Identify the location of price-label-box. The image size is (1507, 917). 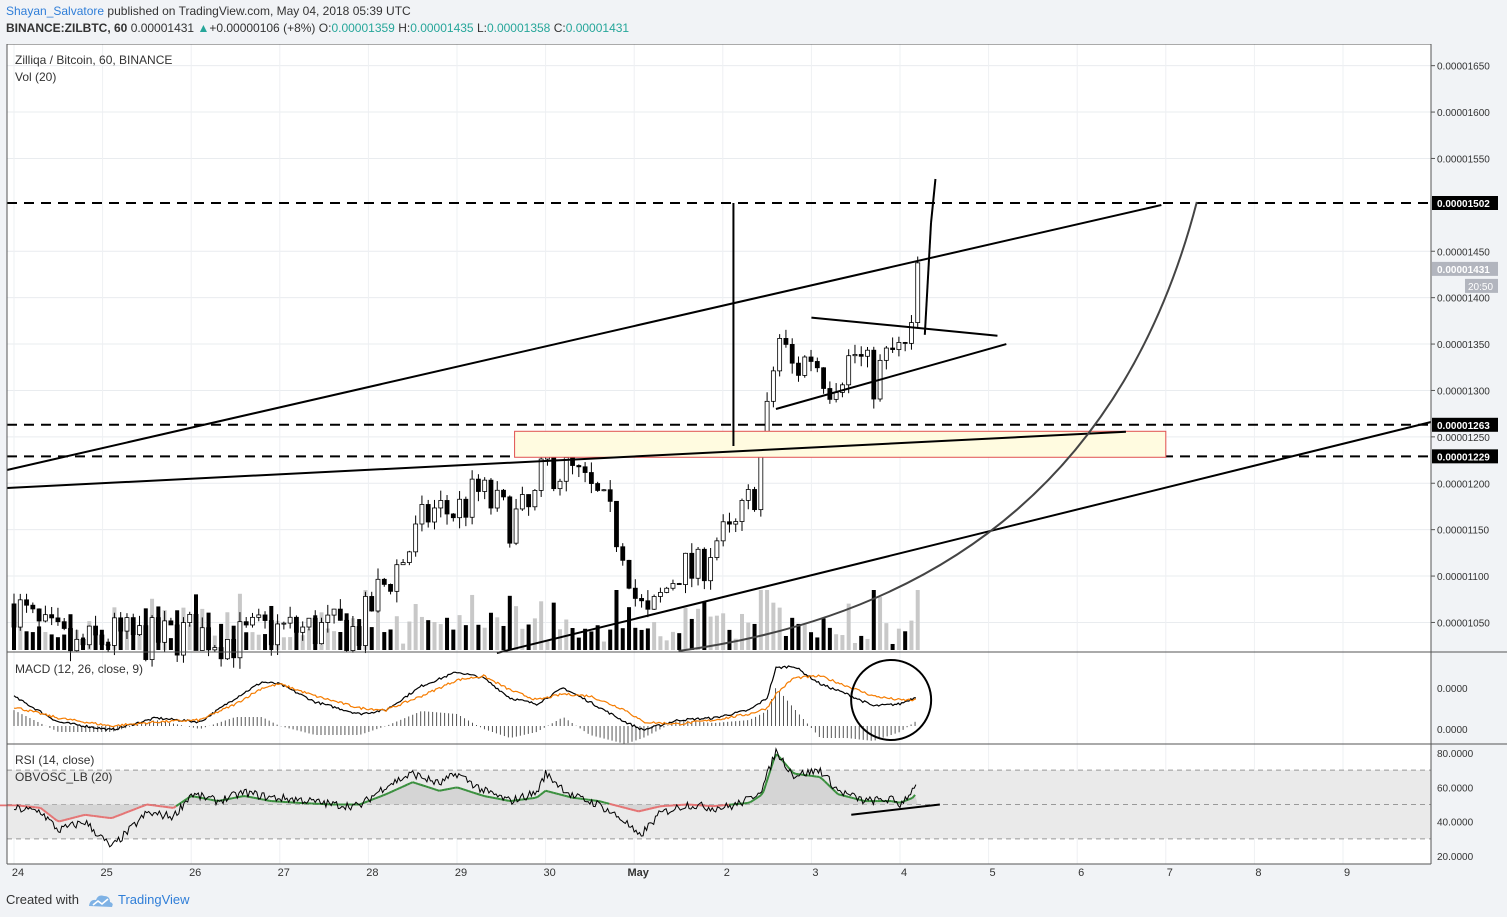
(1465, 456).